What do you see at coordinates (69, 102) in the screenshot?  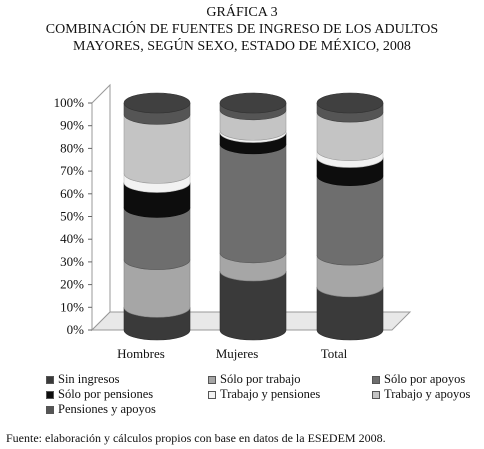 I see `y-tick-label: 100%` at bounding box center [69, 102].